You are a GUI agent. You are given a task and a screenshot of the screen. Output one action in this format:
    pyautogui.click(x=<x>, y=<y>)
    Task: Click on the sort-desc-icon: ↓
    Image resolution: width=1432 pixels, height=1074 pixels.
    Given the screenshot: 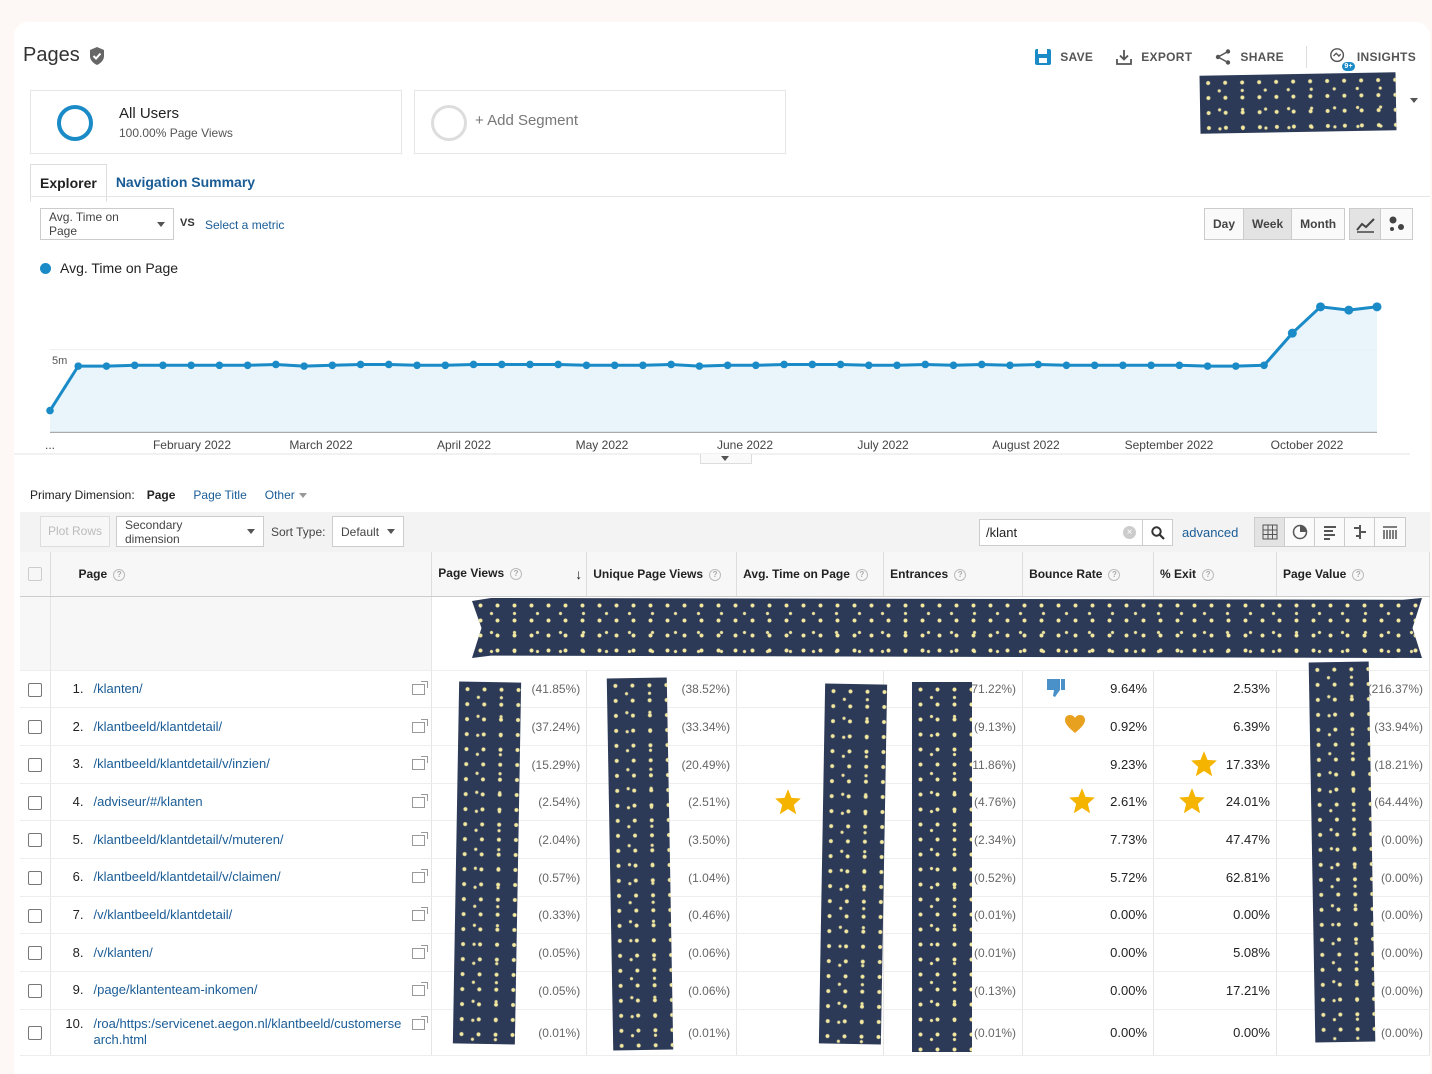 What is the action you would take?
    pyautogui.click(x=579, y=573)
    